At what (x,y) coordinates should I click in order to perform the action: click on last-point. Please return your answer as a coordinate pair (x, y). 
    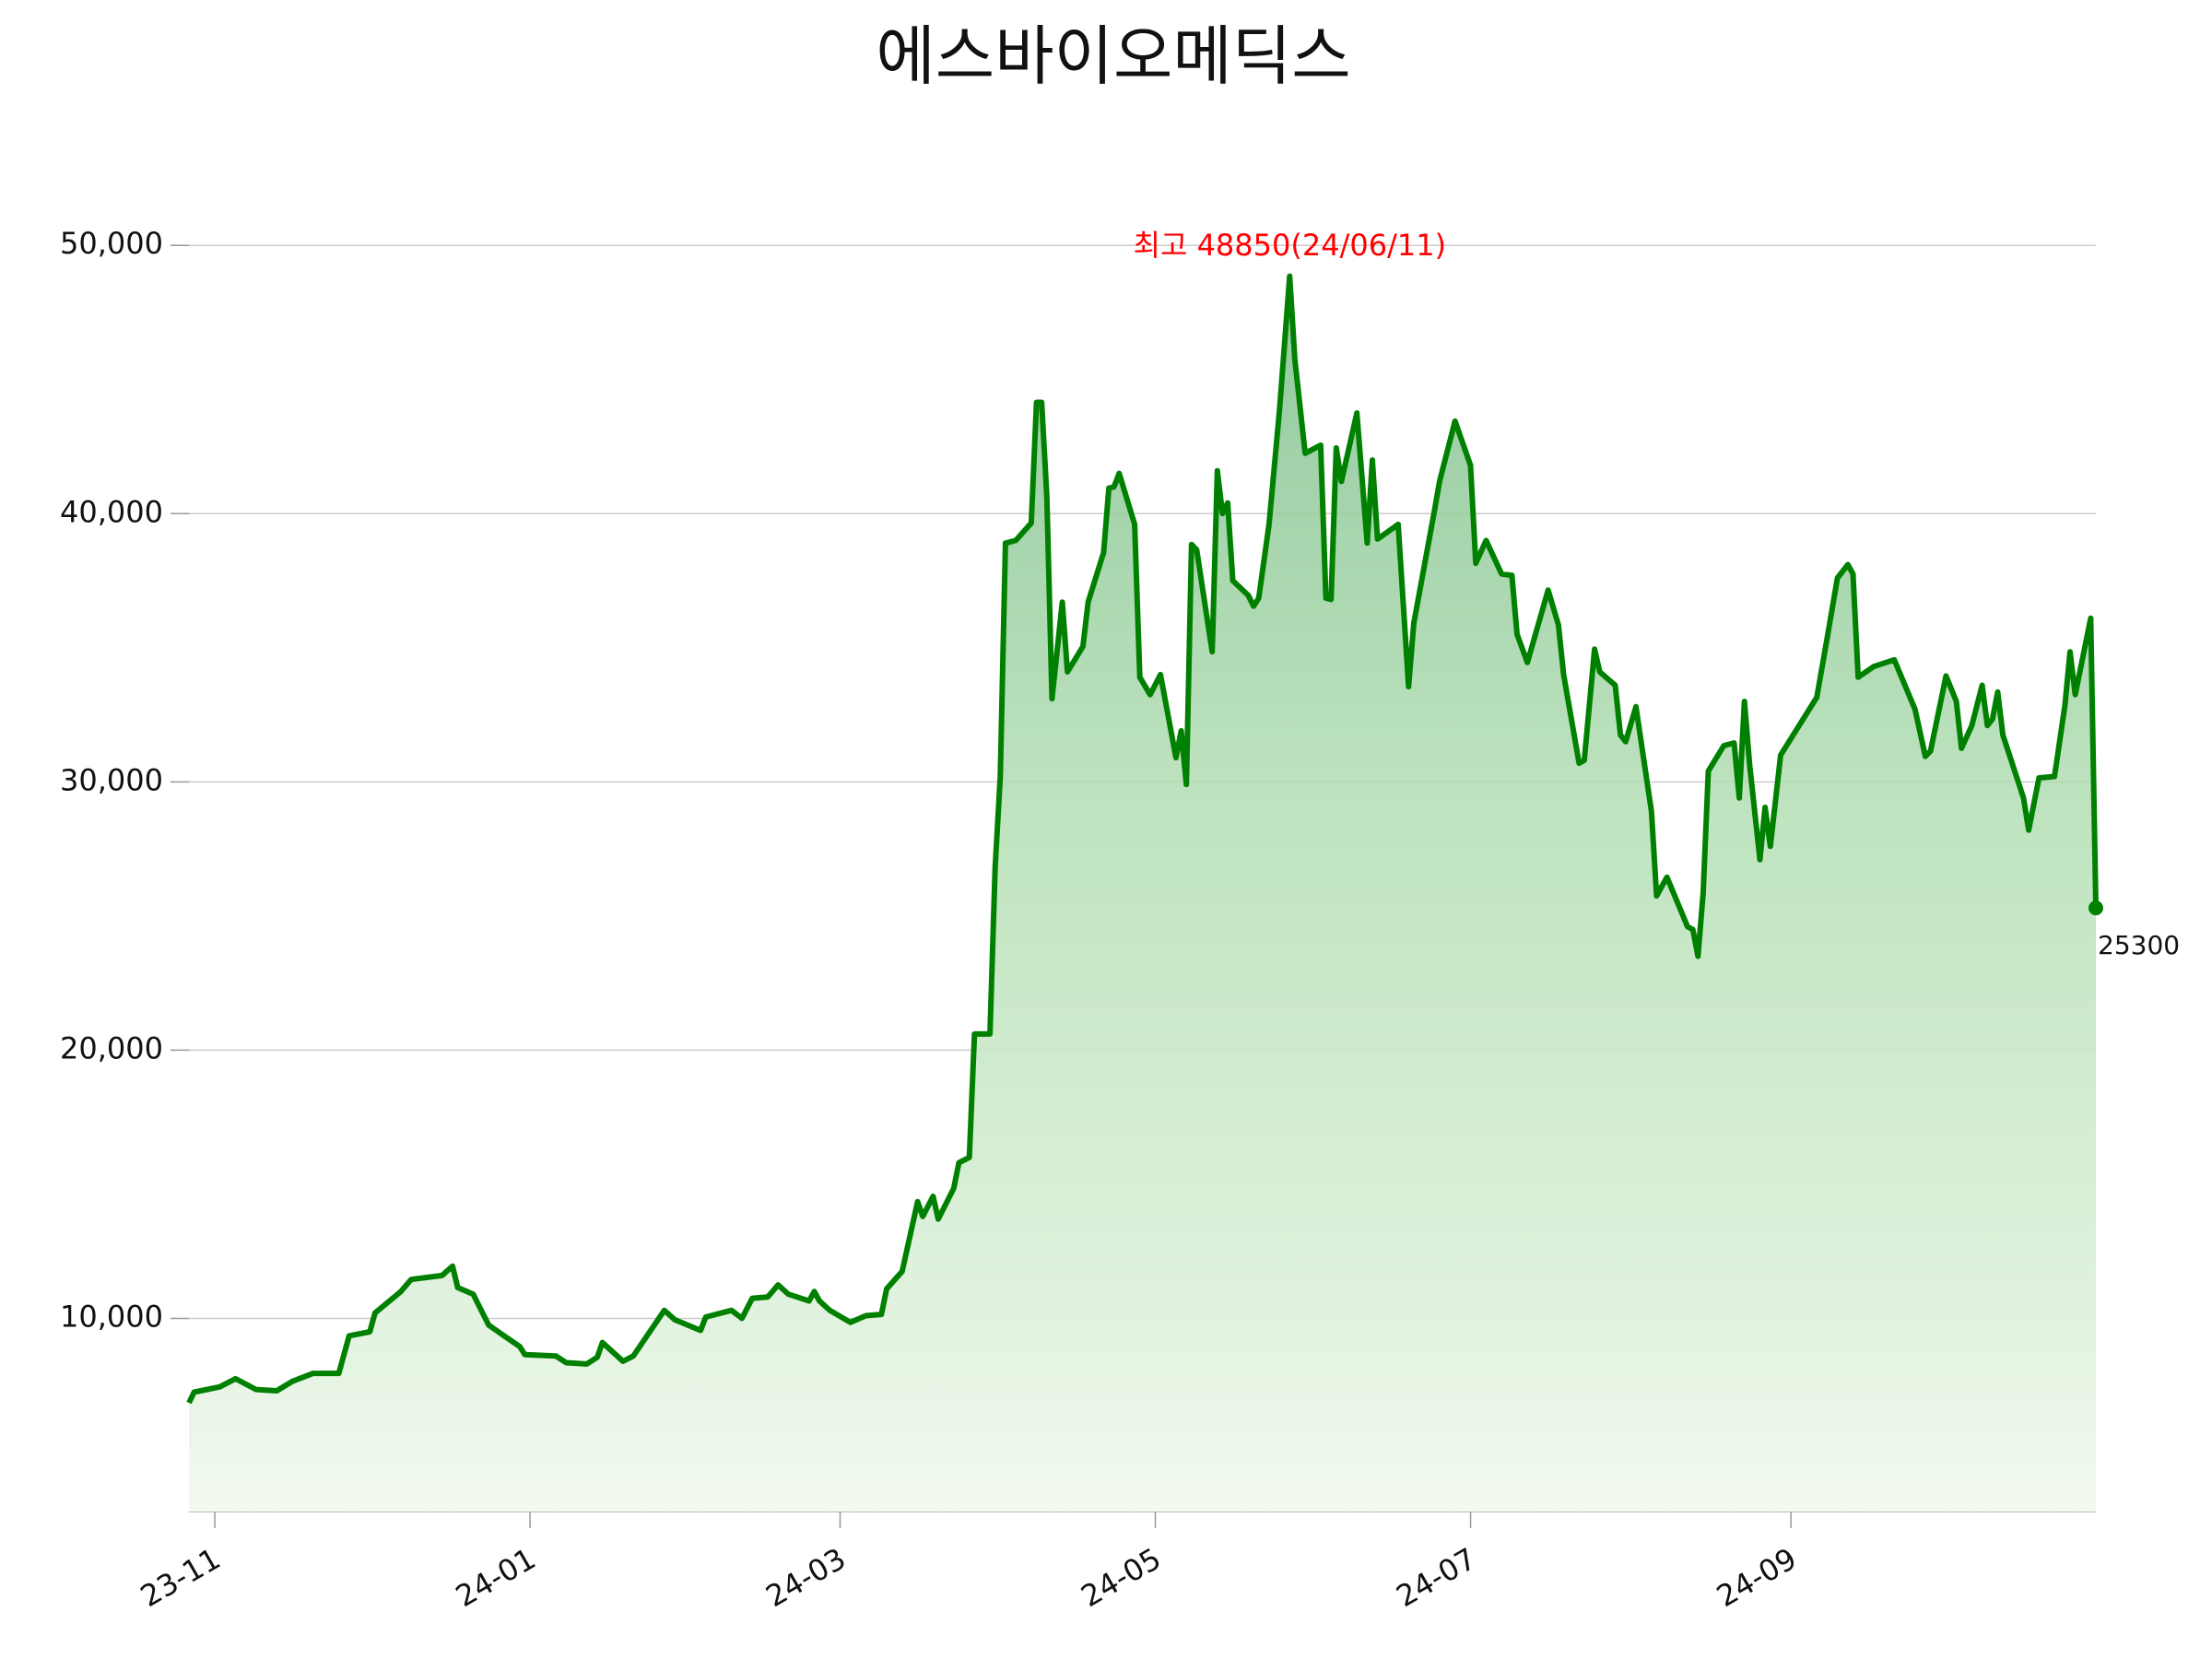
    Looking at the image, I should click on (2095, 908).